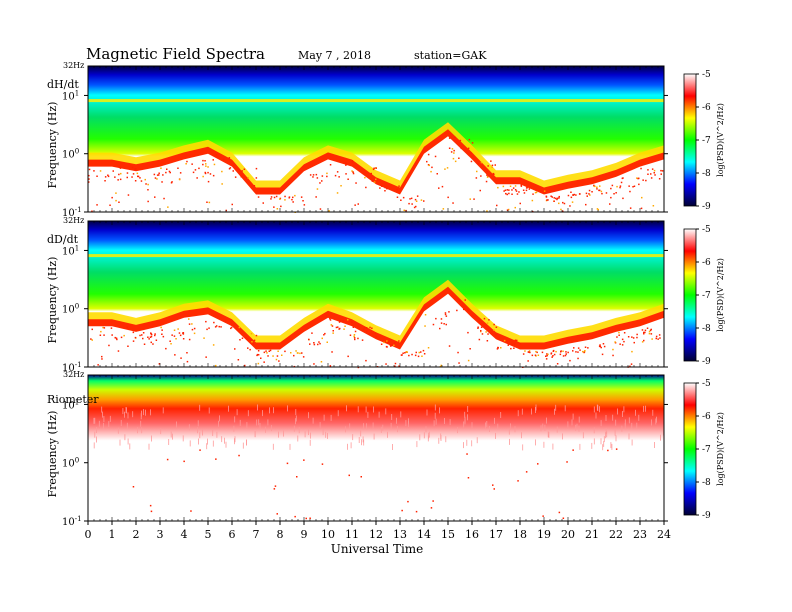  I want to click on colorbar-tick-label: -6, so click(706, 417).